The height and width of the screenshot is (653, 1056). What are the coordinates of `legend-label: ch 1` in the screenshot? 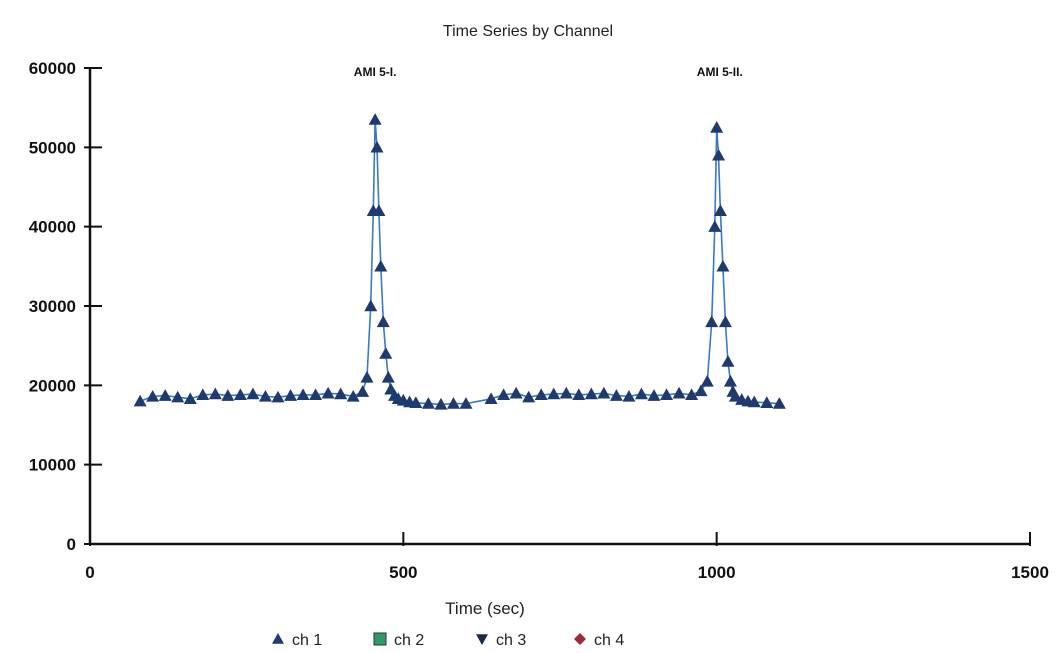 It's located at (307, 640).